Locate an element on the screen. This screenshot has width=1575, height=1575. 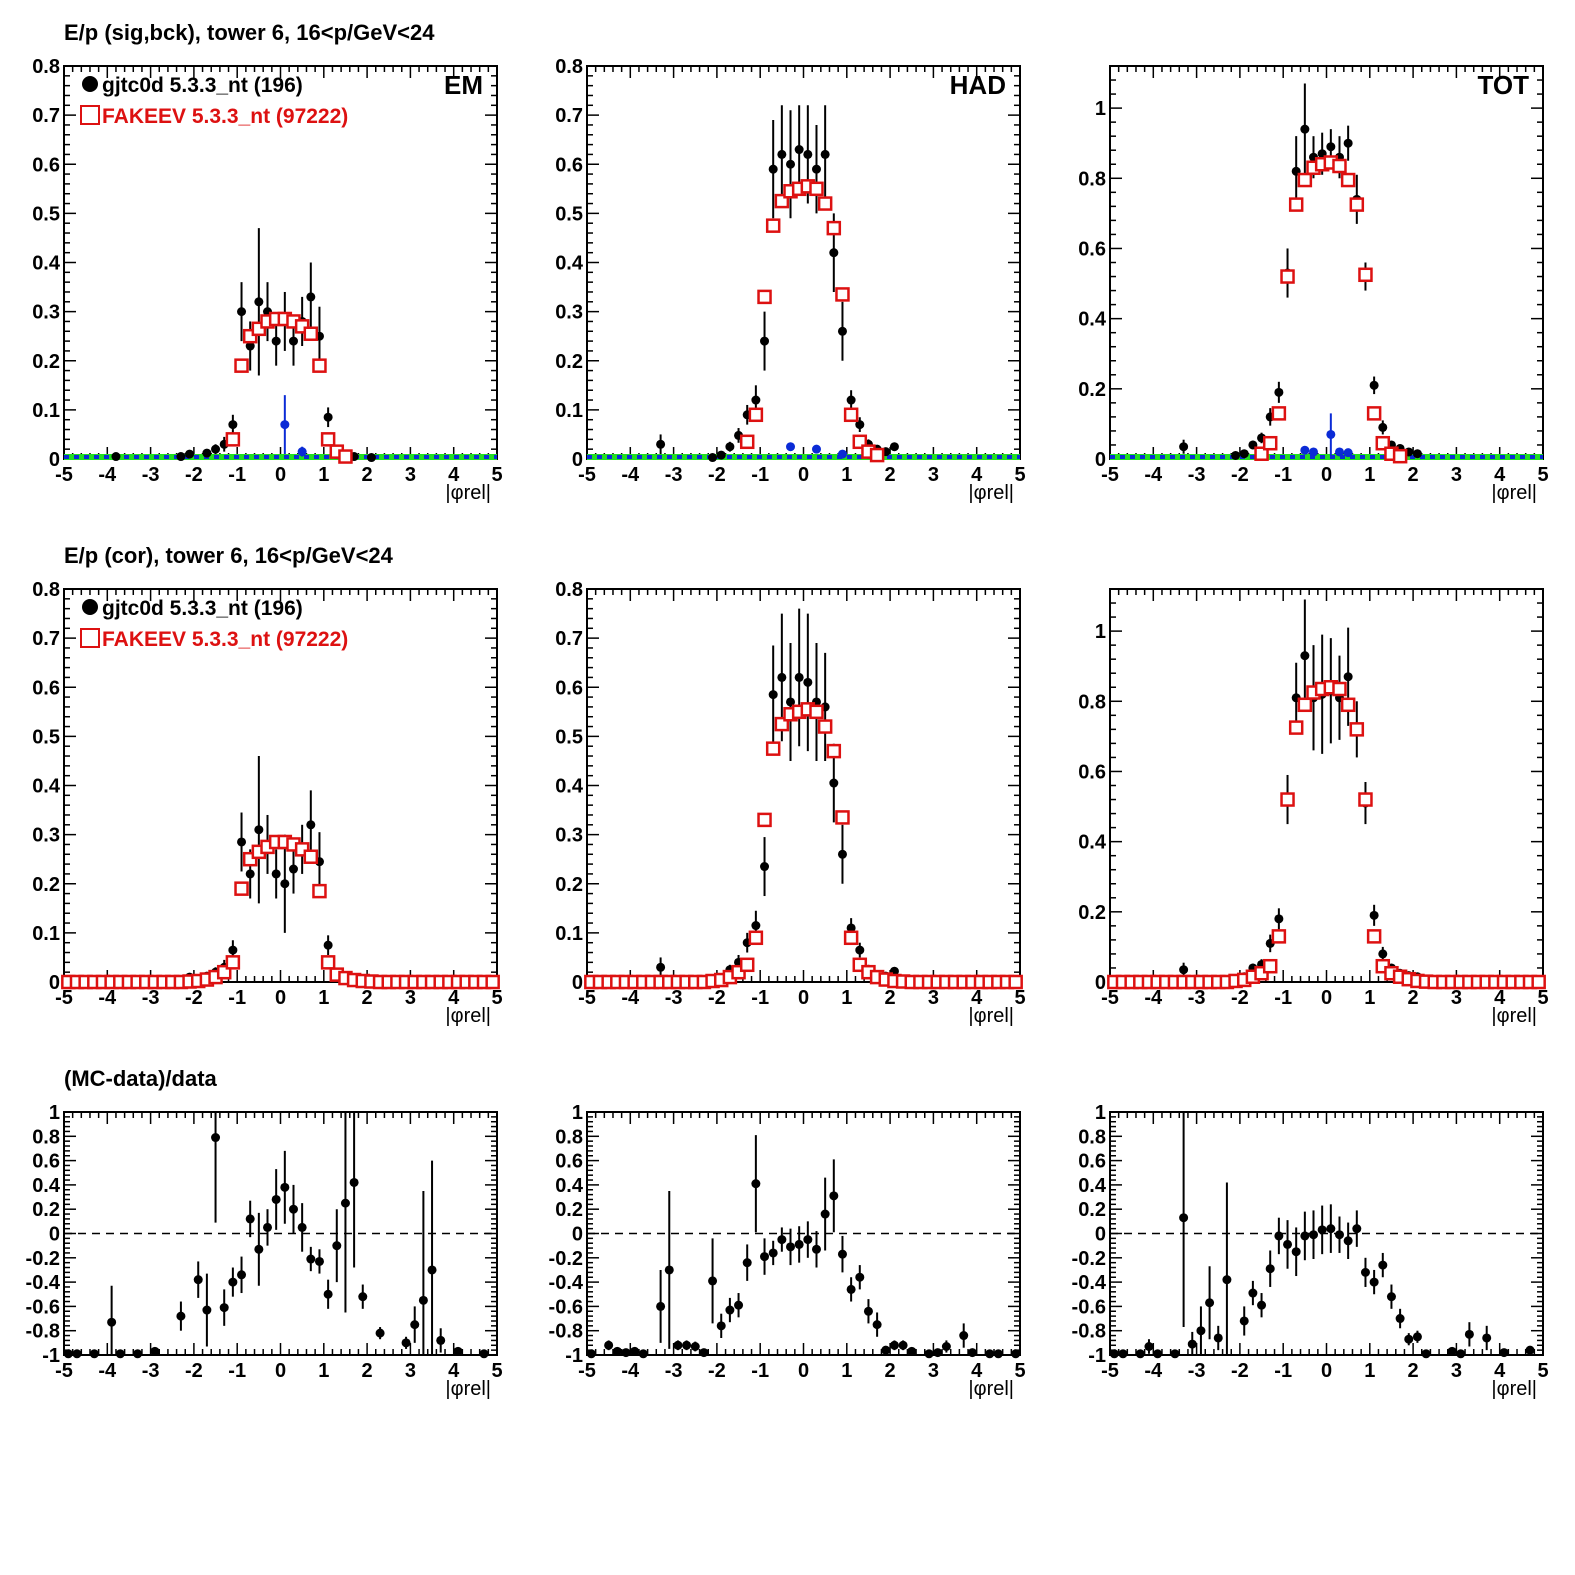
x-tick-label: -2 is located at coordinates (717, 998).